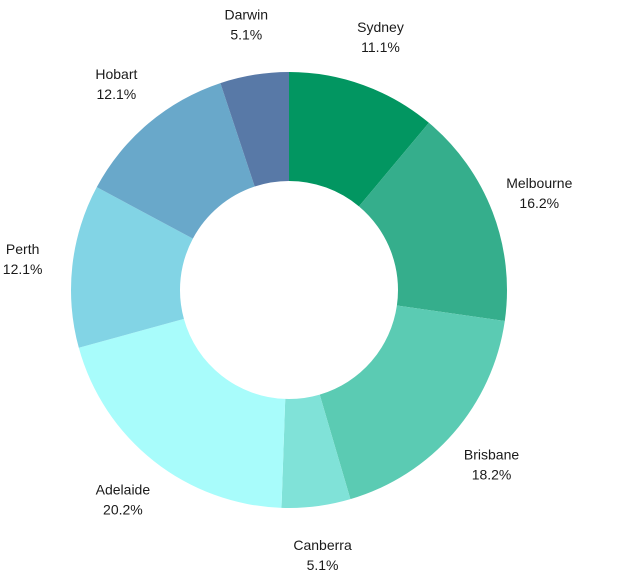 The height and width of the screenshot is (570, 624). Describe the element at coordinates (432, 222) in the screenshot. I see `slice-melbourne` at that location.